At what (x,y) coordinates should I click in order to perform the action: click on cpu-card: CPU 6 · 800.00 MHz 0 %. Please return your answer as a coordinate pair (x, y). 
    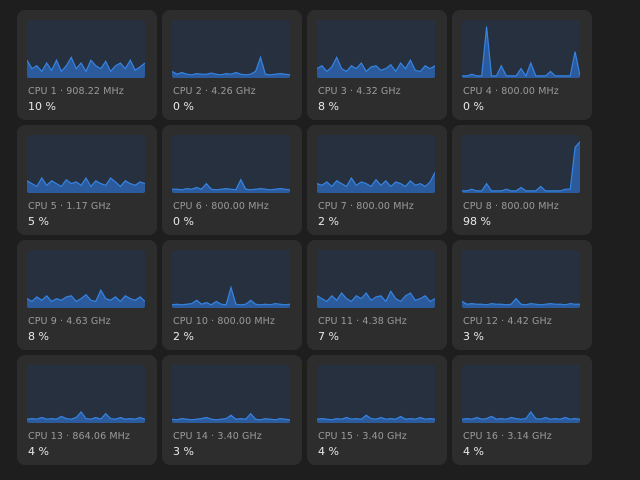
    Looking at the image, I should click on (232, 180).